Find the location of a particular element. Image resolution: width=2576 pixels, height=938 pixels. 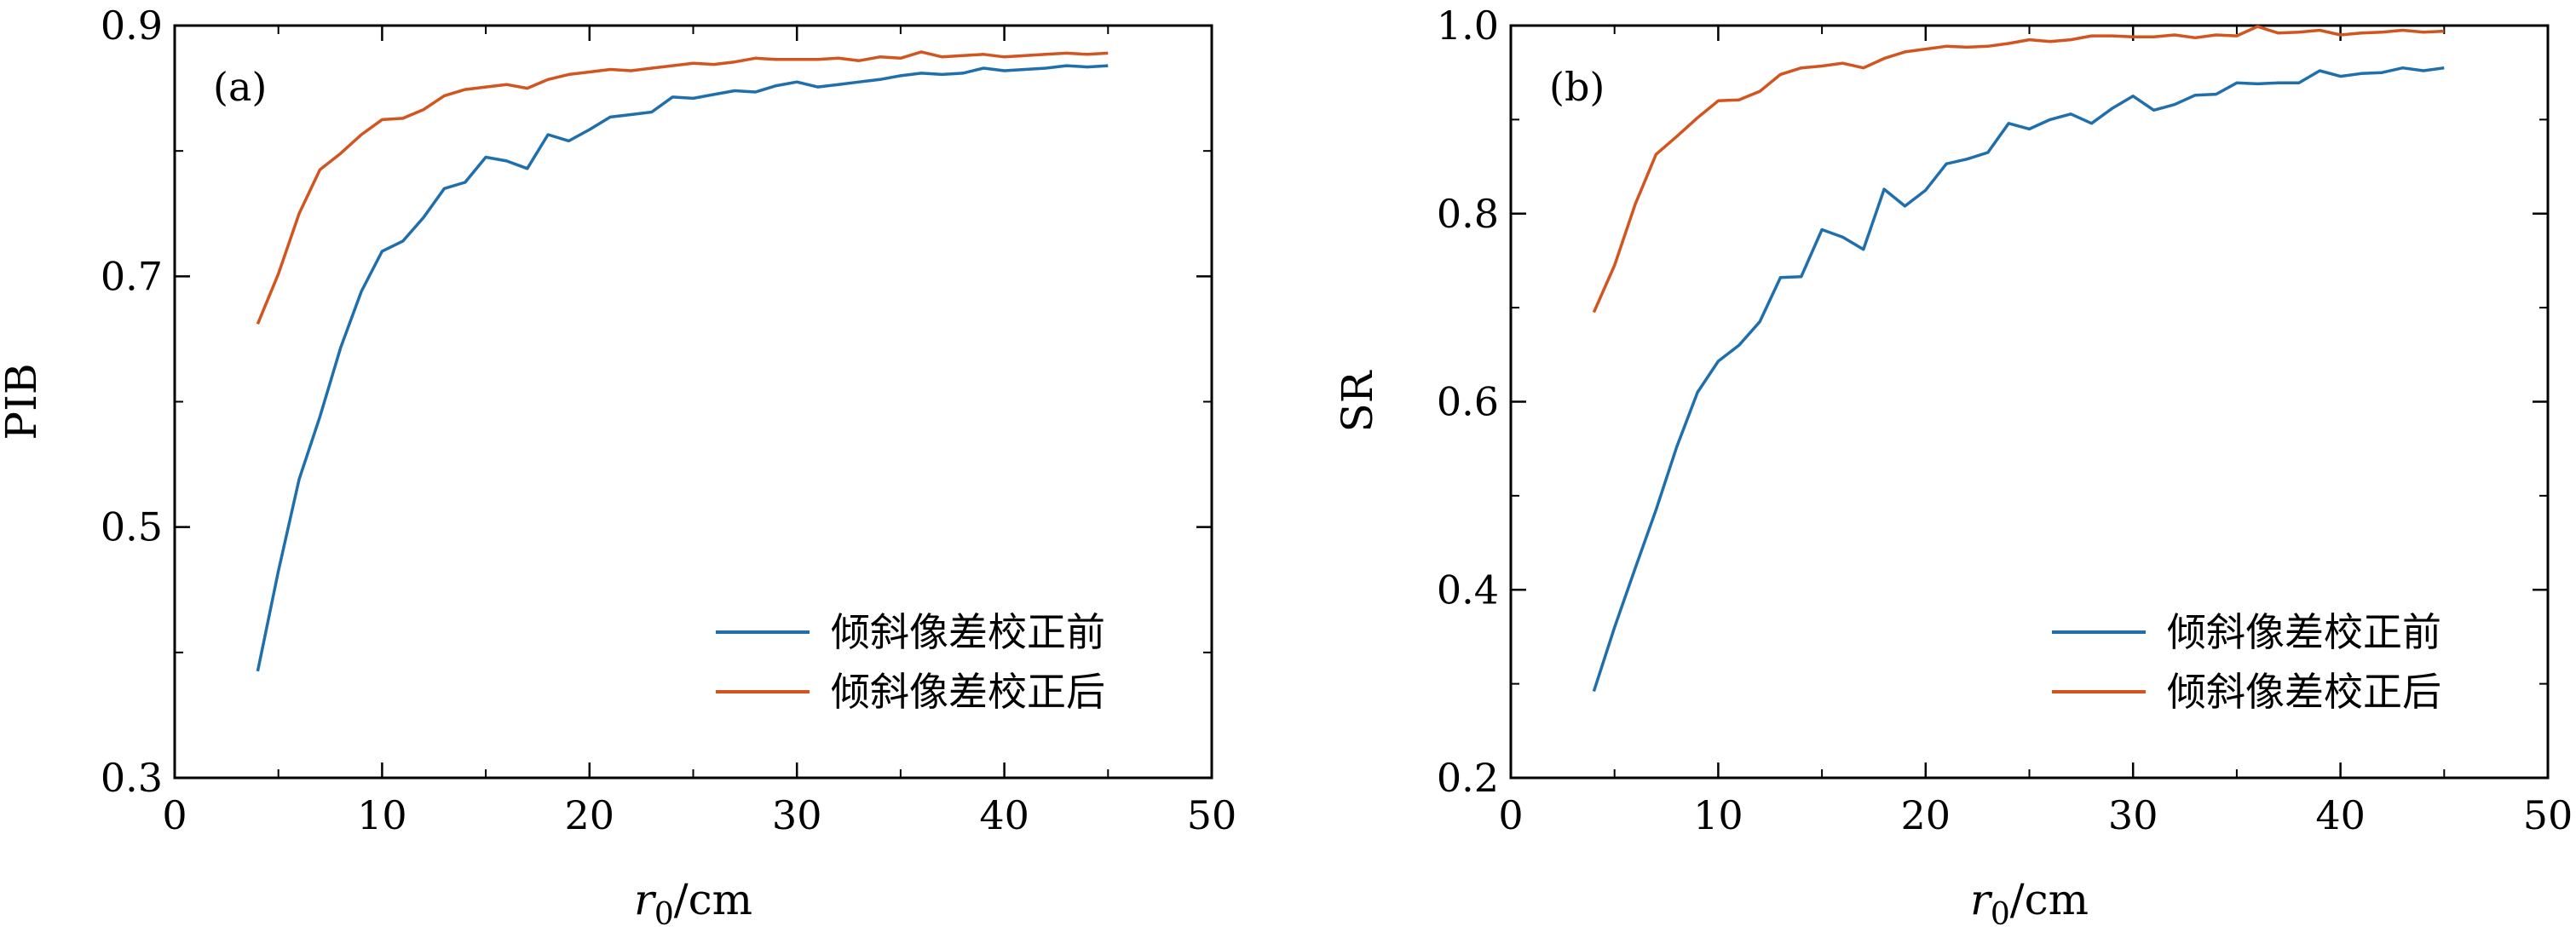

chart-a-xtick-label-1: 10 is located at coordinates (382, 815).